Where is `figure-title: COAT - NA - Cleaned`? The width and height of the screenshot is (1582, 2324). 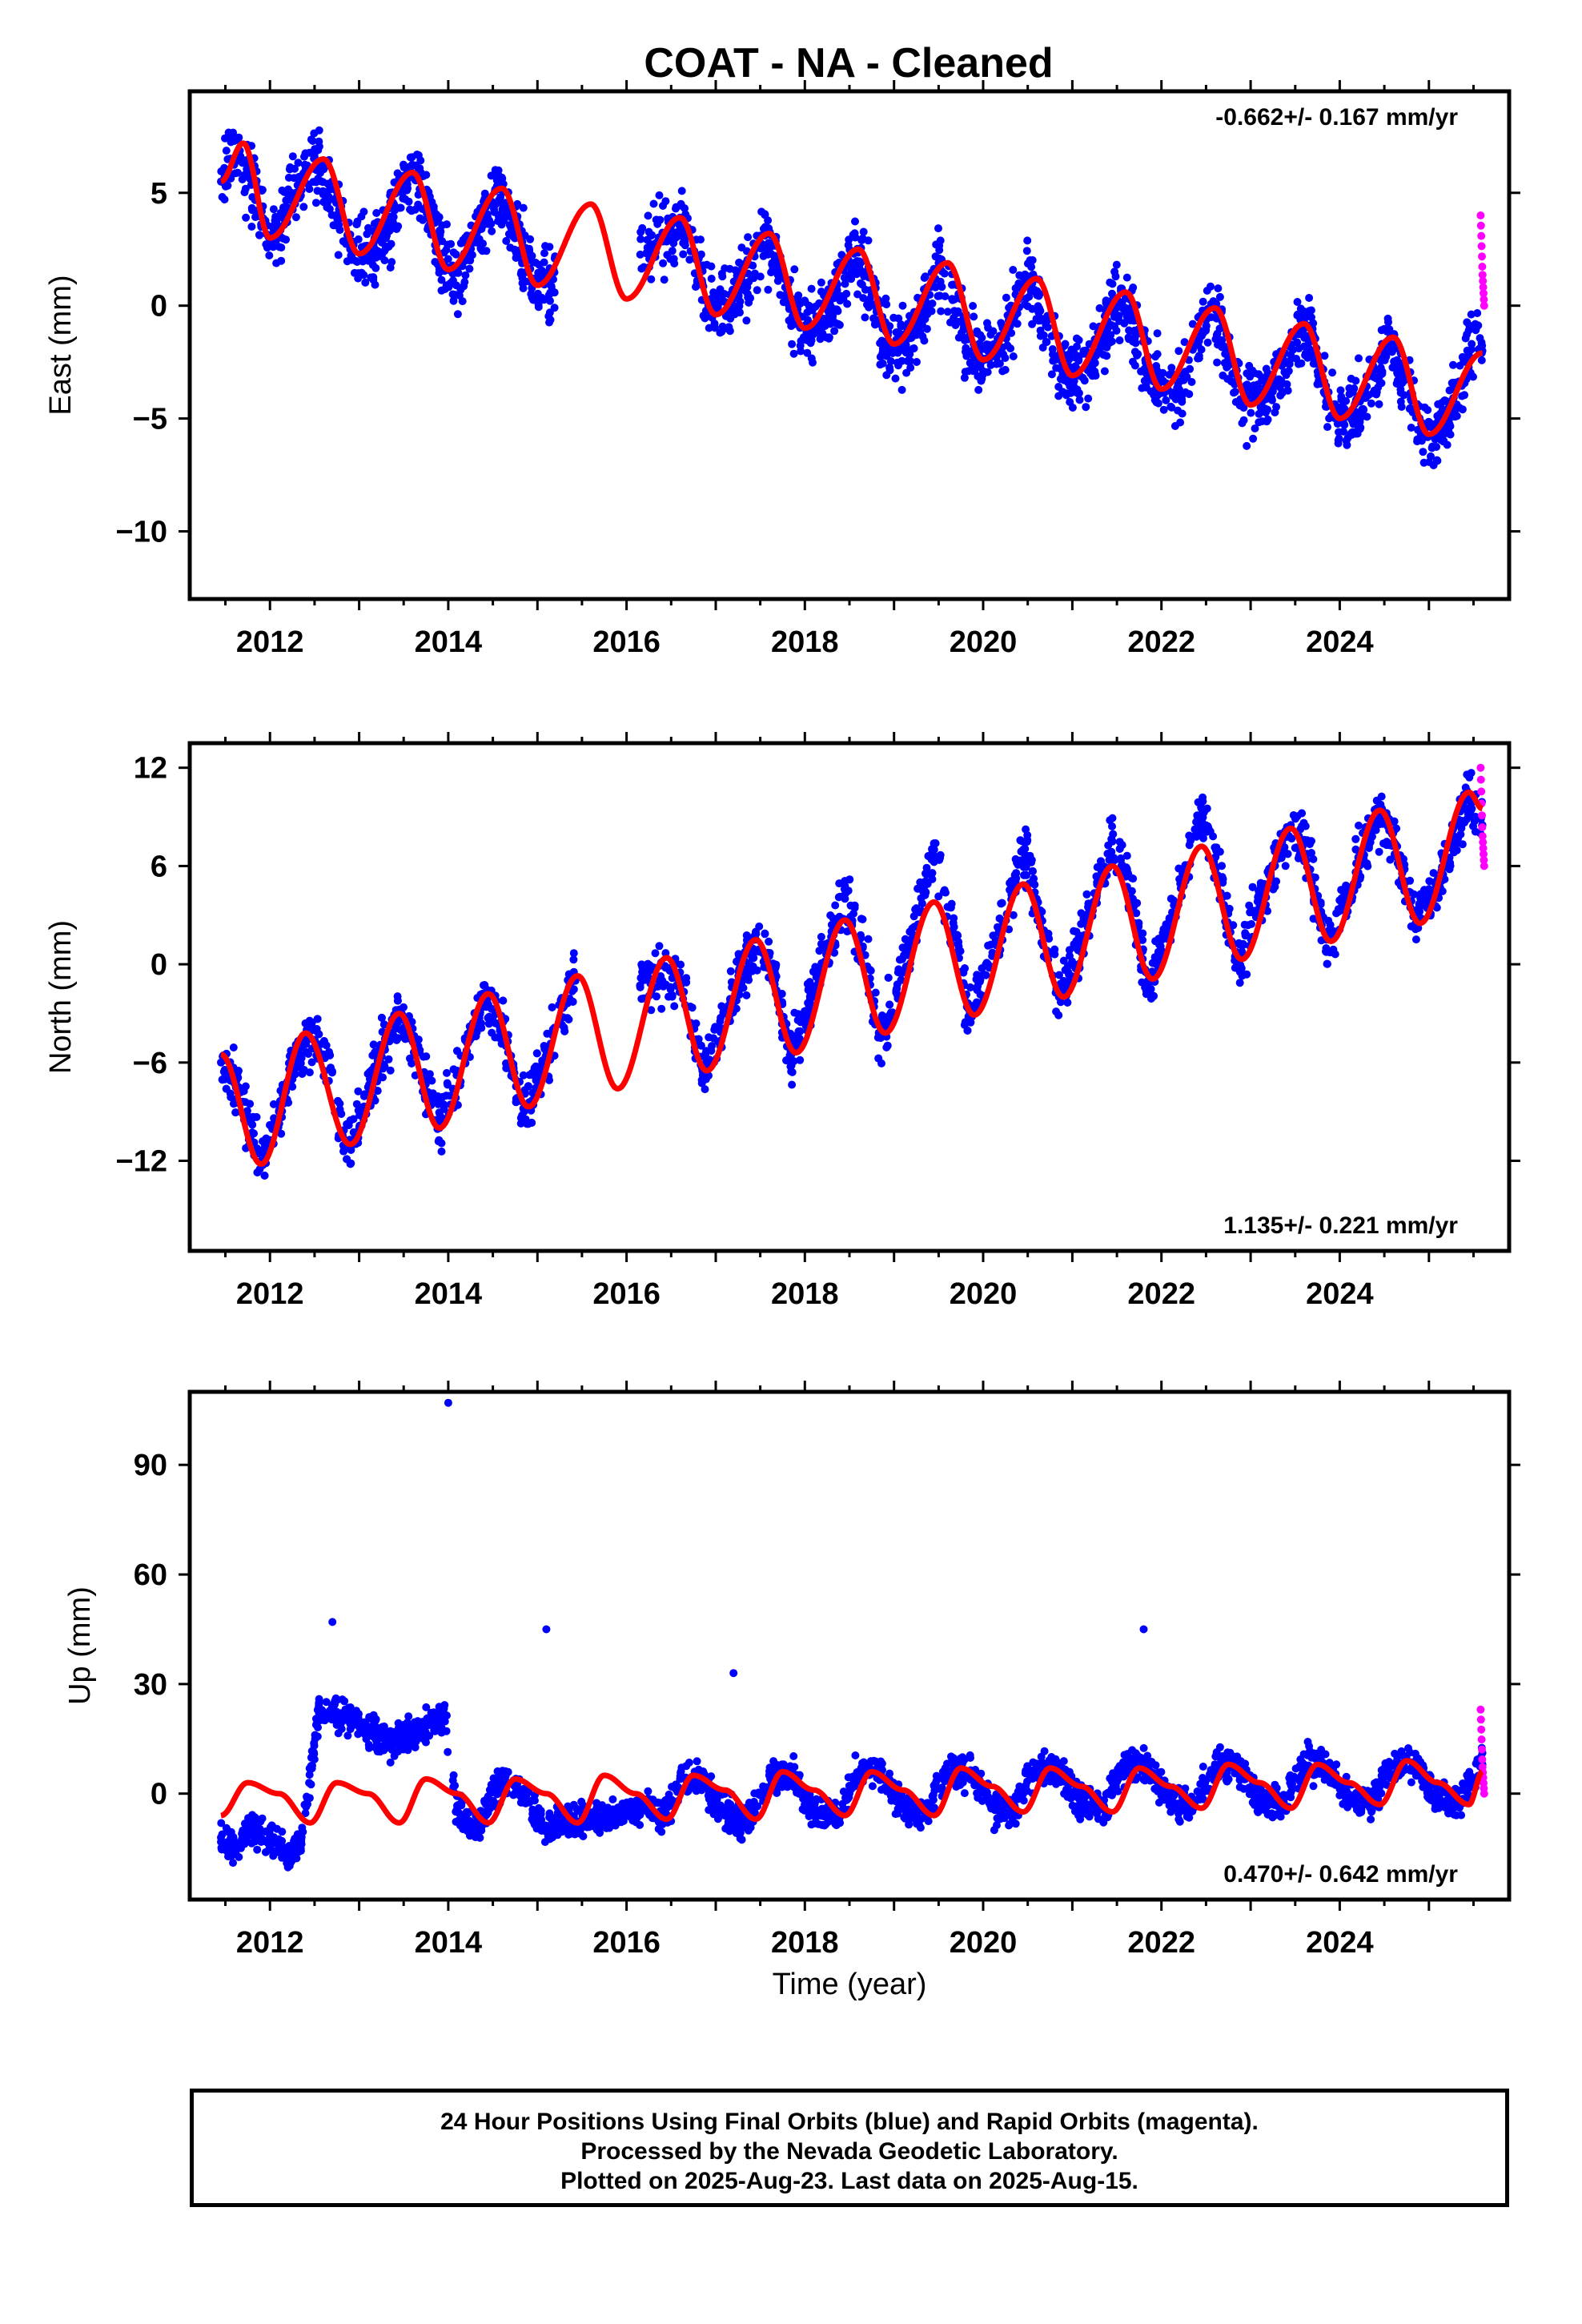
figure-title: COAT - NA - Cleaned is located at coordinates (848, 63).